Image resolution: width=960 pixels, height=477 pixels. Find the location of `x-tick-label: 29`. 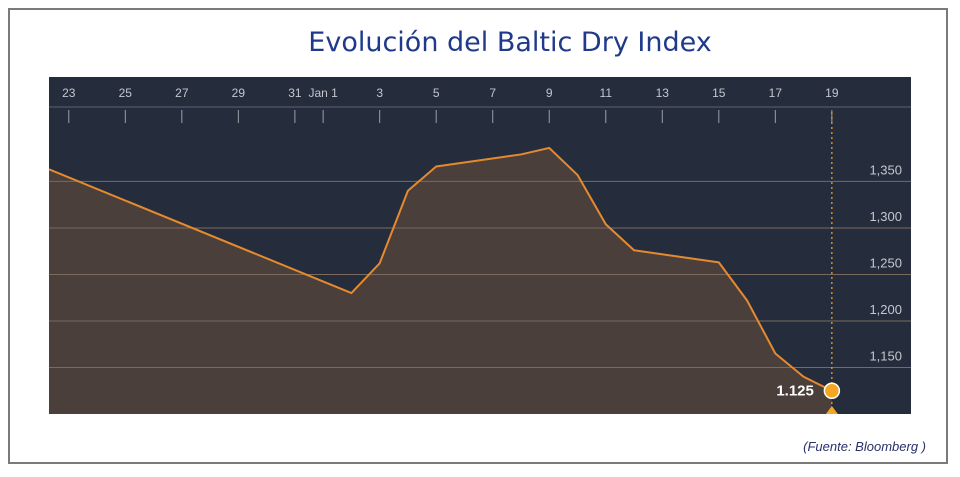

x-tick-label: 29 is located at coordinates (239, 93).